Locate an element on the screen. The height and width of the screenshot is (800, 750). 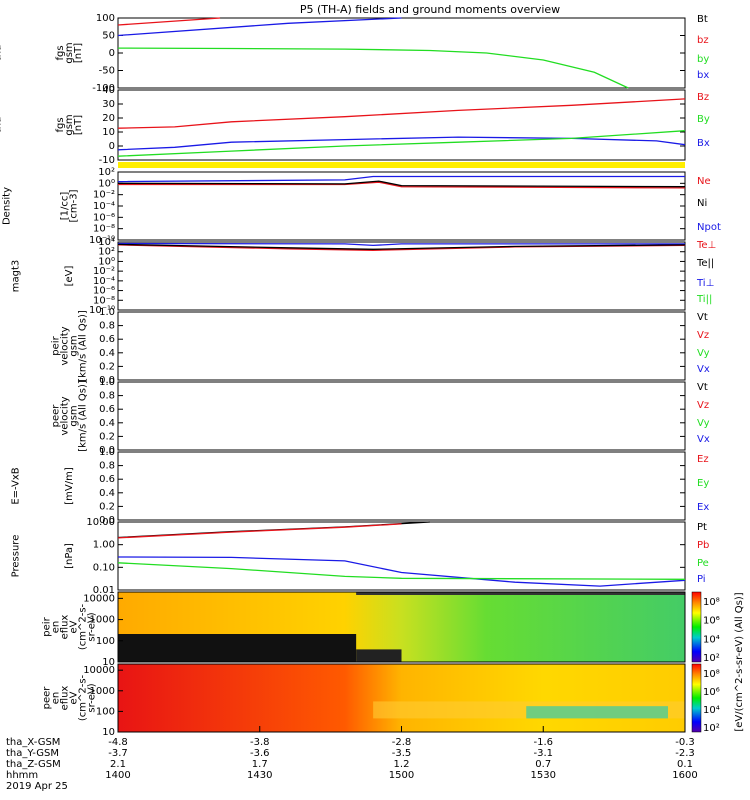
ytick-label: -50 is located at coordinates (107, 71).